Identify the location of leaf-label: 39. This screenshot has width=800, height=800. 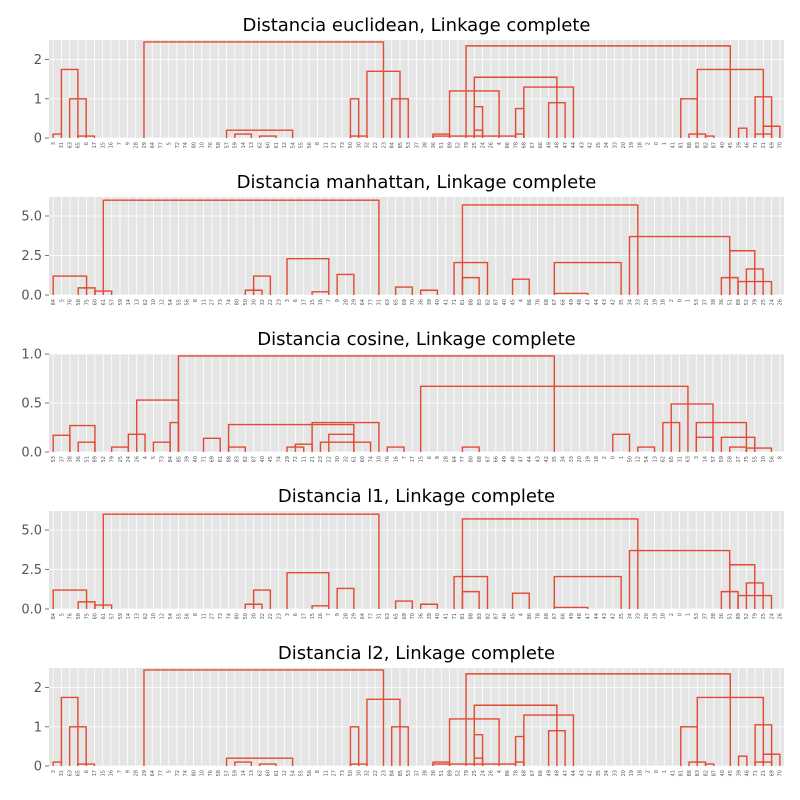
(739, 145).